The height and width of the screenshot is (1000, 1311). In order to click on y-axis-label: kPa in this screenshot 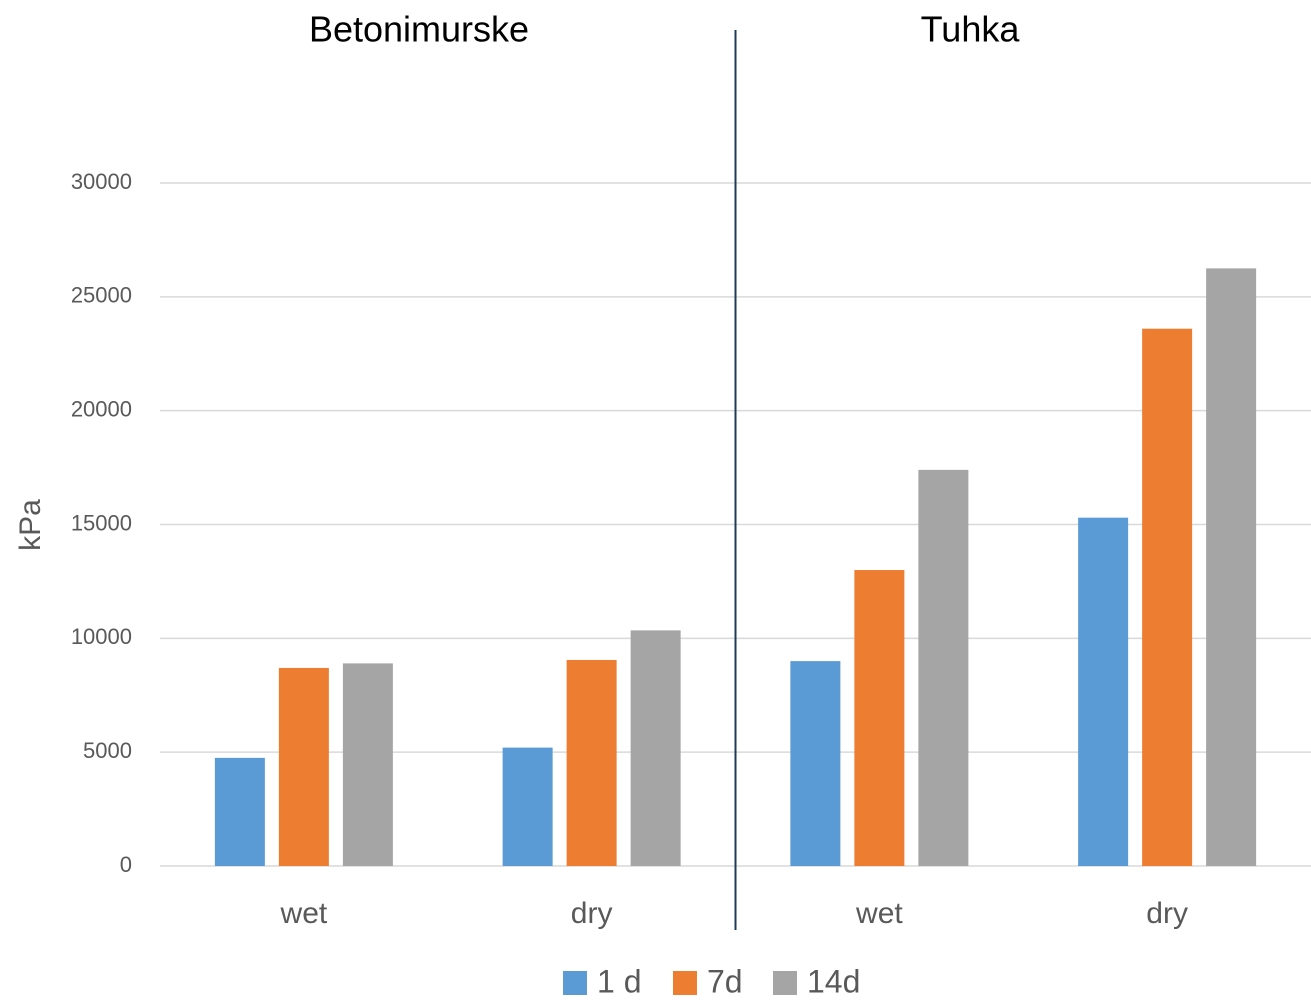, I will do `click(30, 525)`.